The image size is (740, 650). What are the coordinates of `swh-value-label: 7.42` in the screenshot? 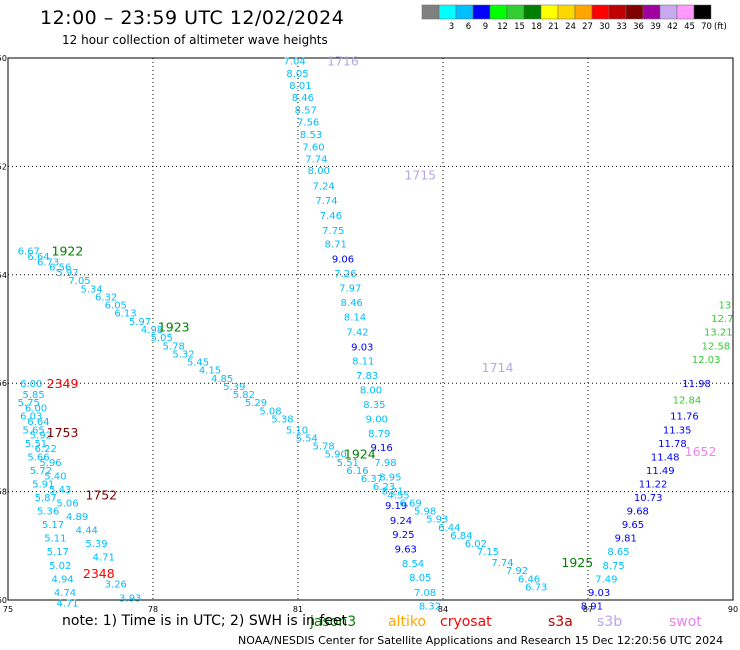 It's located at (357, 333).